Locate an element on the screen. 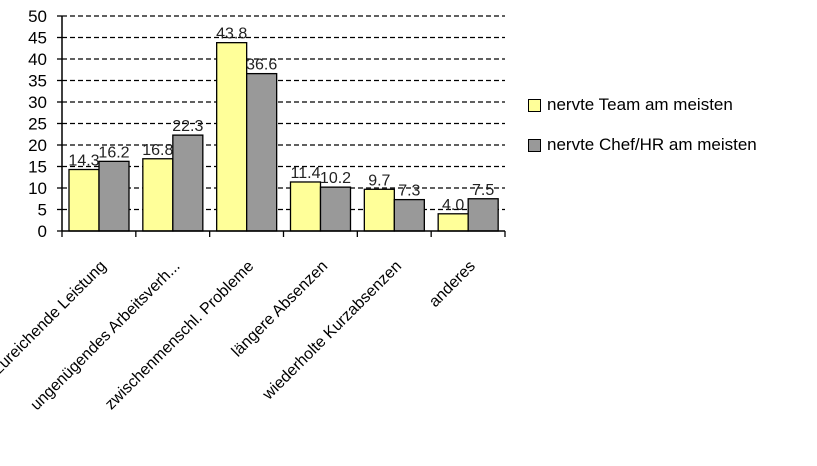 The image size is (817, 466). data-label-5-1: 7.5 is located at coordinates (483, 190).